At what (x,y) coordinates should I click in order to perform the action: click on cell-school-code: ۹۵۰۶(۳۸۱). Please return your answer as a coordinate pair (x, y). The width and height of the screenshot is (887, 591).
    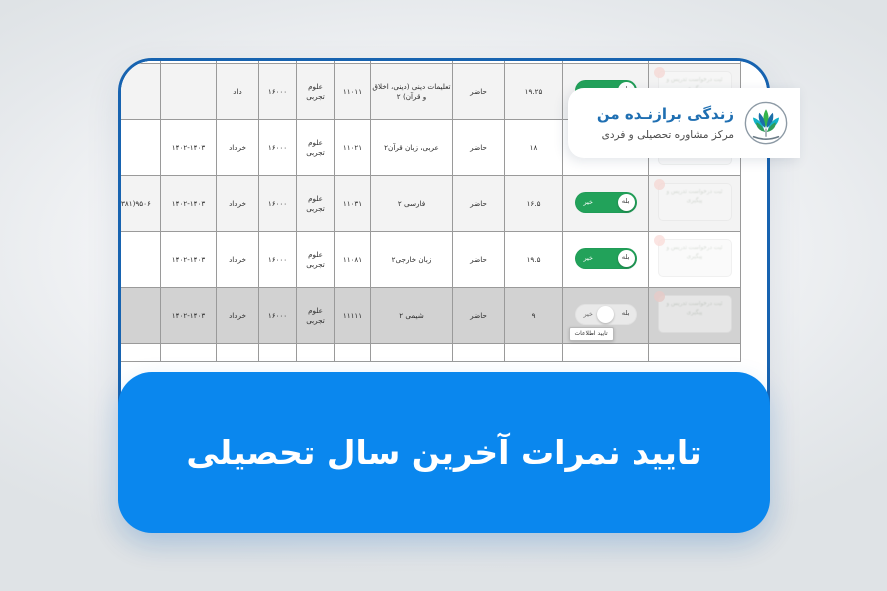
    Looking at the image, I should click on (141, 204).